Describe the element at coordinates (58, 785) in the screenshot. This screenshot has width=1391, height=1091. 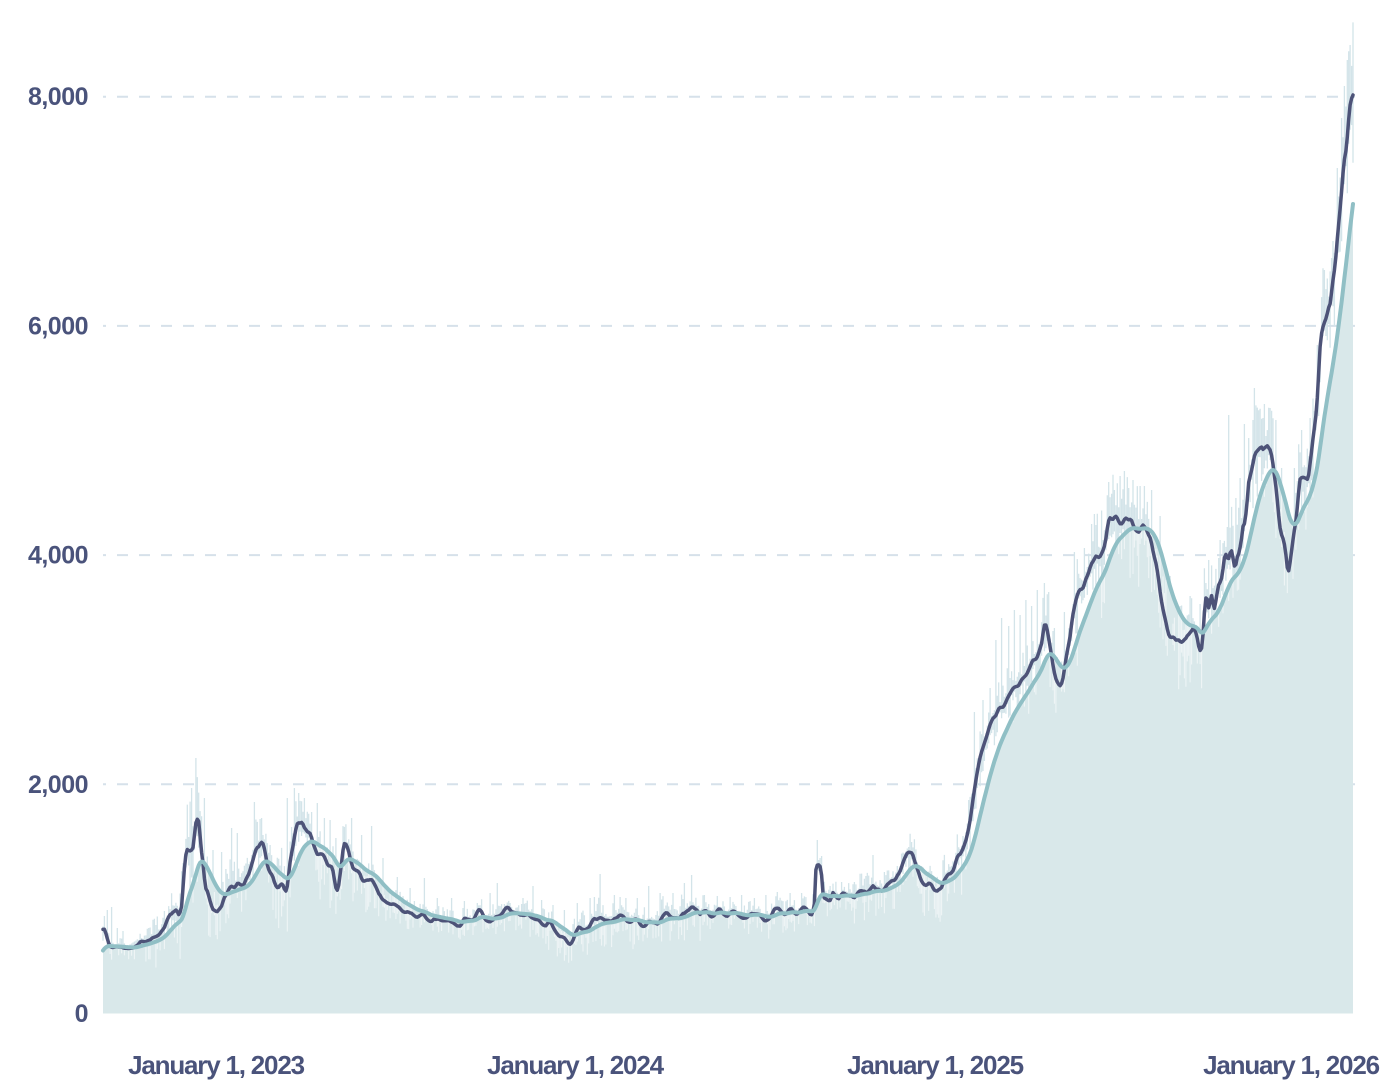
I see `svg-text: 2,000` at that location.